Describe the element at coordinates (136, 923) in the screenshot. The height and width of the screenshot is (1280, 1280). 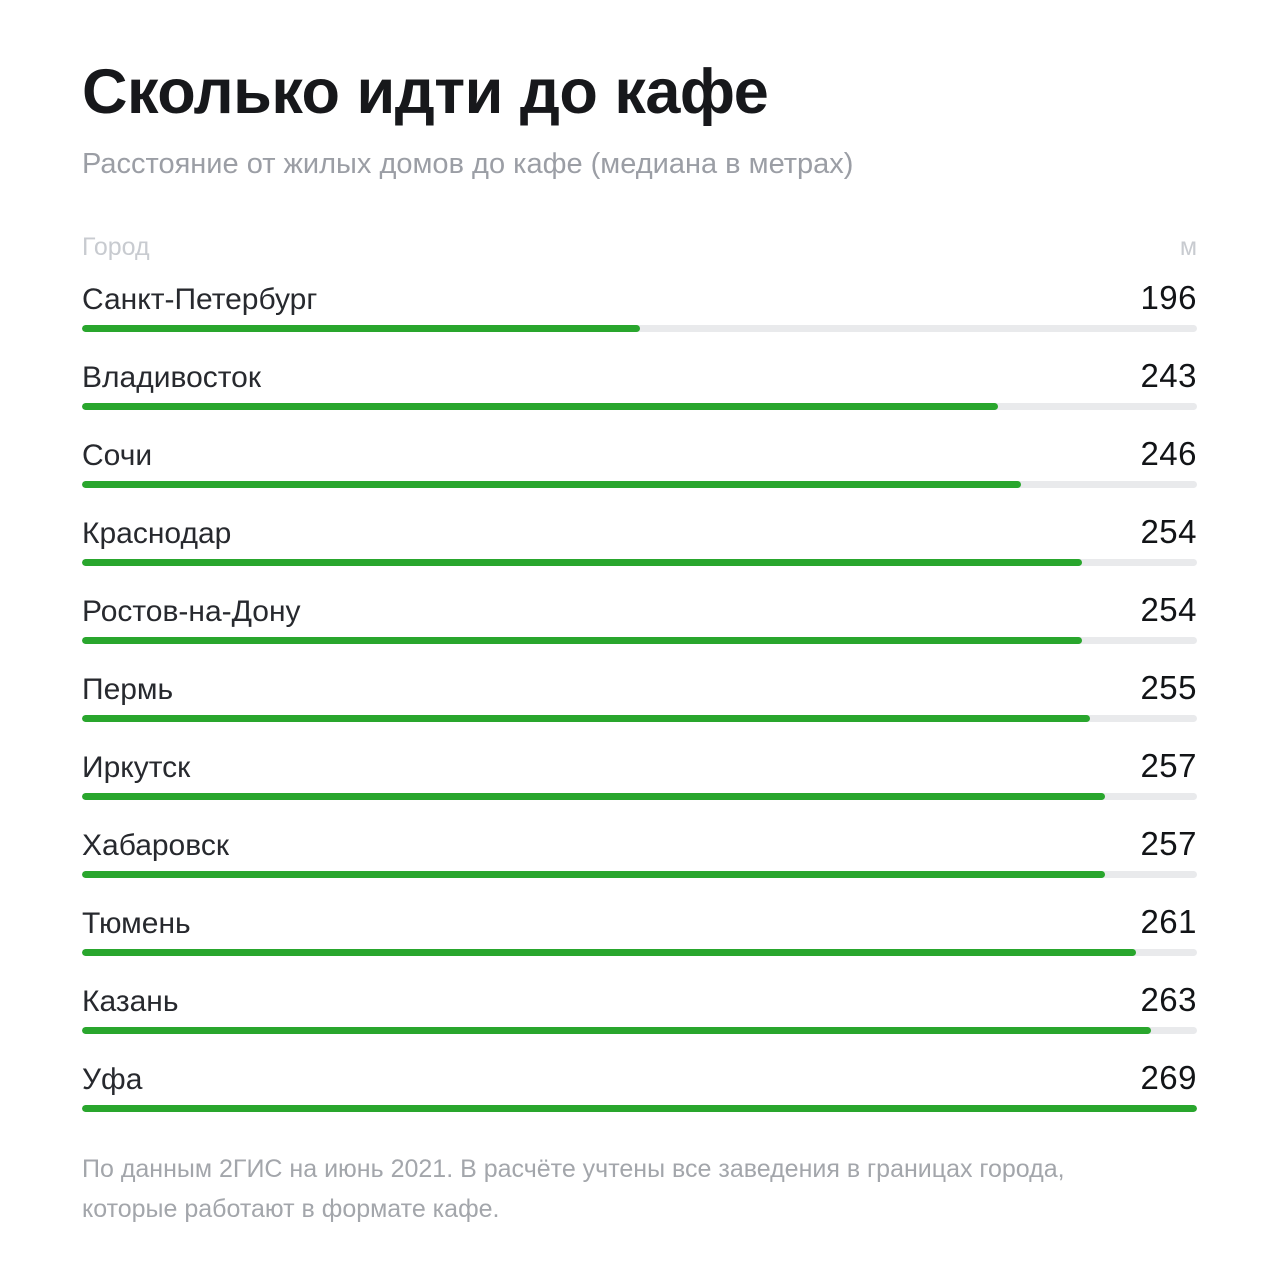
I see `city-label: Тюмень` at that location.